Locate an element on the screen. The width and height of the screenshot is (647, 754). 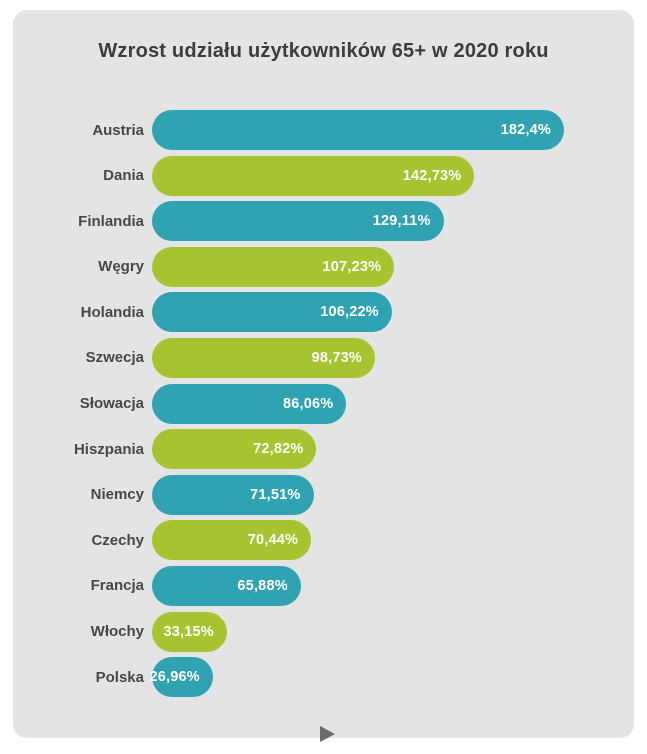
bar-value-label: 26,96% is located at coordinates (174, 677).